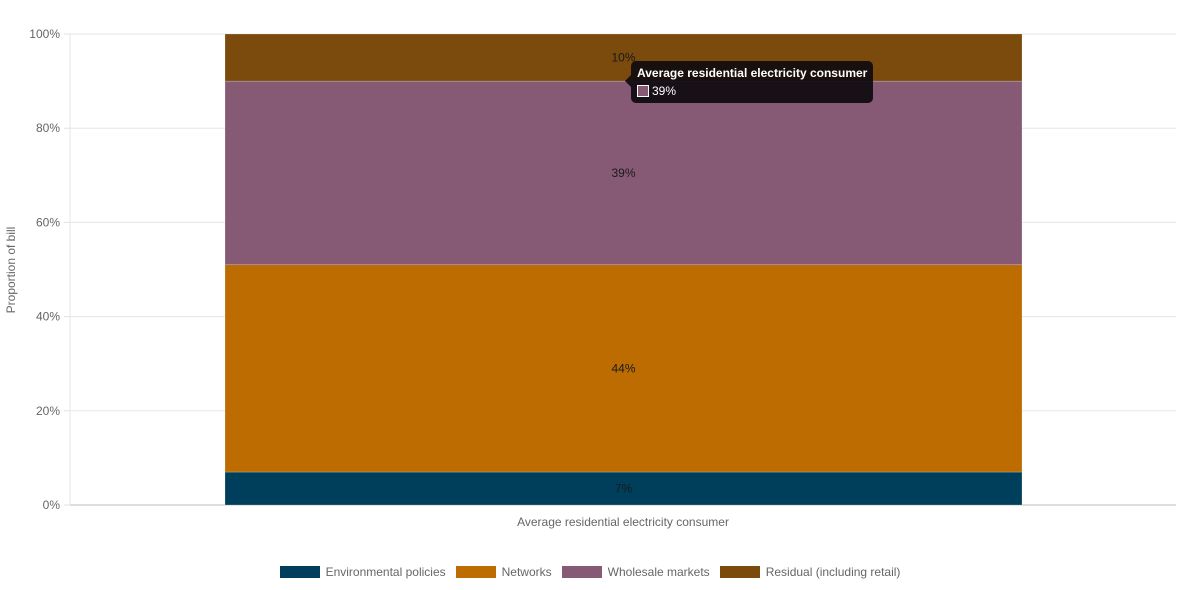 The width and height of the screenshot is (1180, 590). I want to click on legend-label: Networks, so click(526, 572).